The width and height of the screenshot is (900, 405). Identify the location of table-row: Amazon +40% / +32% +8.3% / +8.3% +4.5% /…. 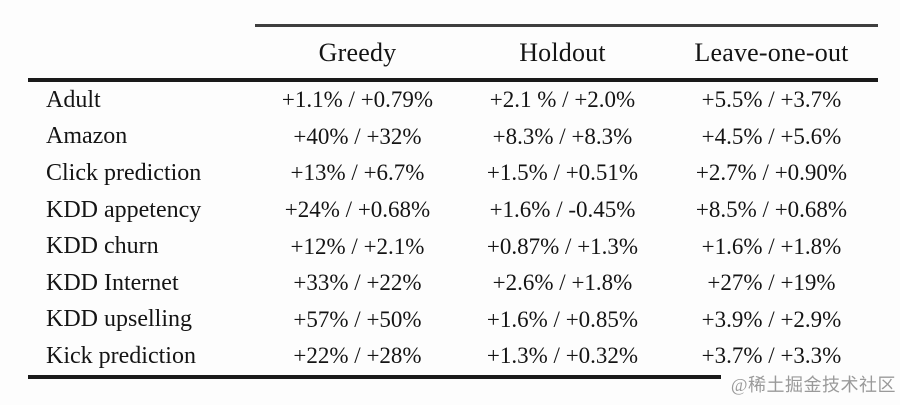
(453, 137).